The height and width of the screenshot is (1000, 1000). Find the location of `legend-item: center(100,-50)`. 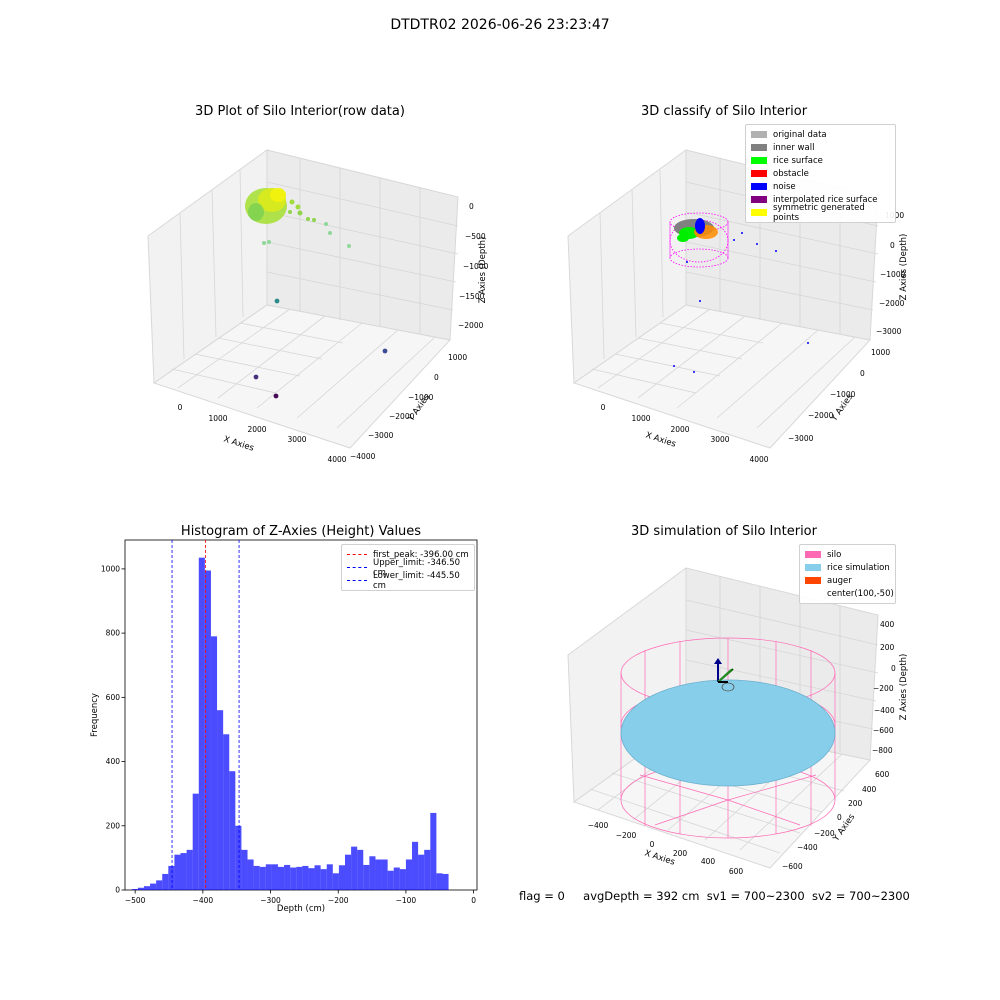

legend-item: center(100,-50) is located at coordinates (849, 593).